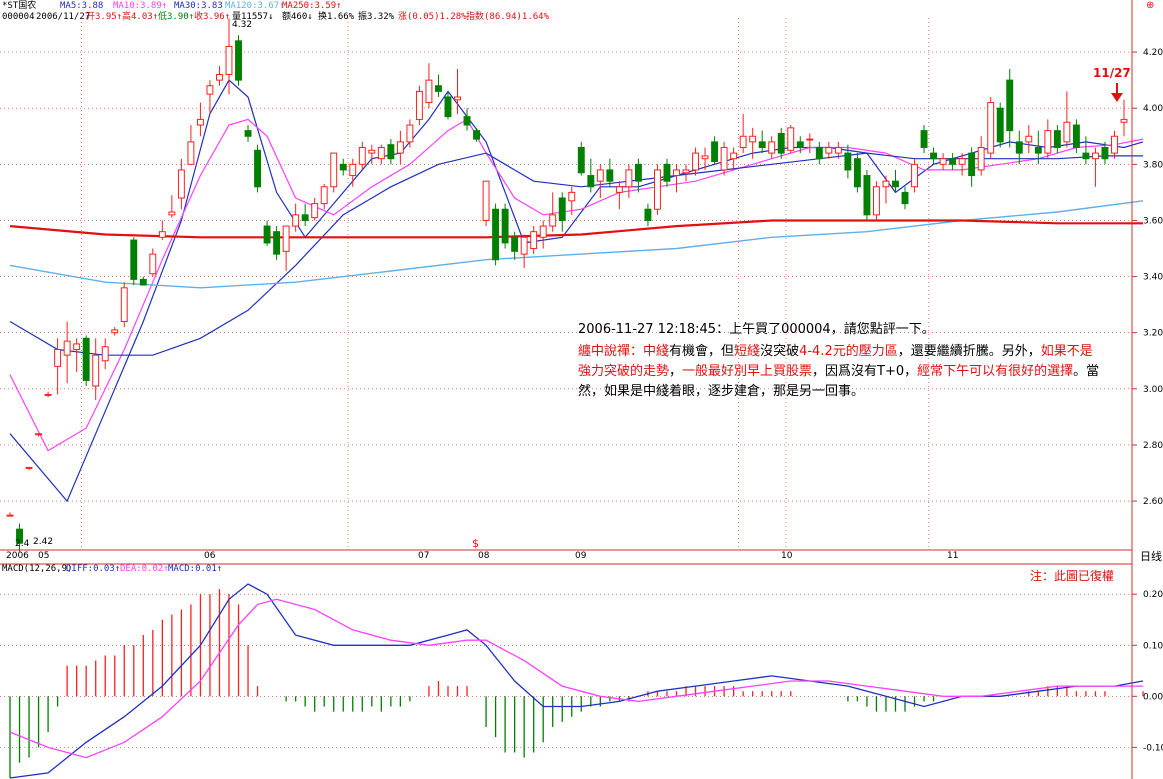 Image resolution: width=1163 pixels, height=779 pixels. I want to click on price-tick-label: 3.00, so click(1153, 390).